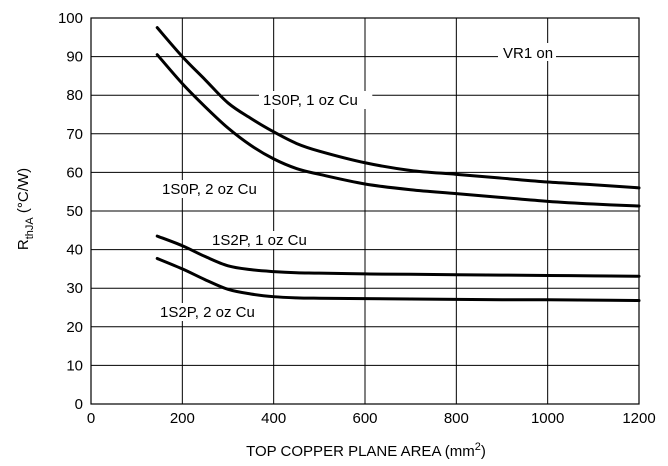  I want to click on x-axis-title: TOP COPPER PLANE AREA (mm2), so click(366, 450).